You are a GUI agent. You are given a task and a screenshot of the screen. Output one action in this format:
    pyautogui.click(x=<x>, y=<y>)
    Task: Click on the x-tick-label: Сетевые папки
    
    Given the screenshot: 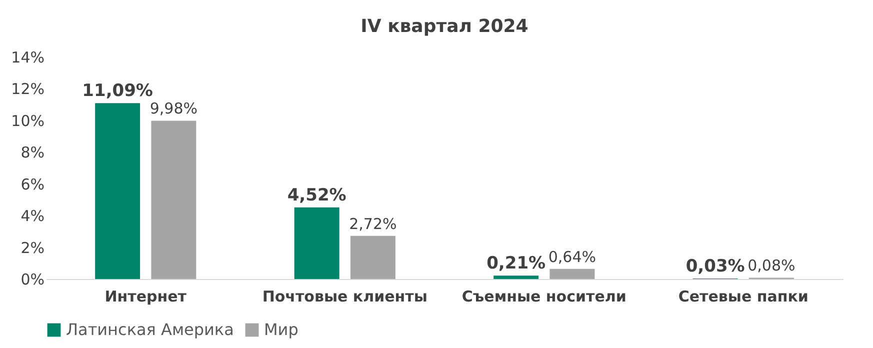 What is the action you would take?
    pyautogui.click(x=743, y=297)
    